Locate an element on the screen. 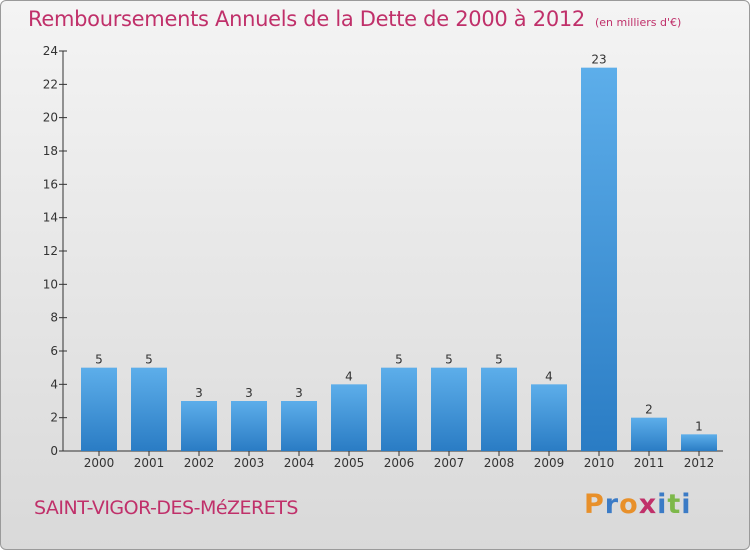  x-tick-label-2010: 2010 is located at coordinates (599, 463).